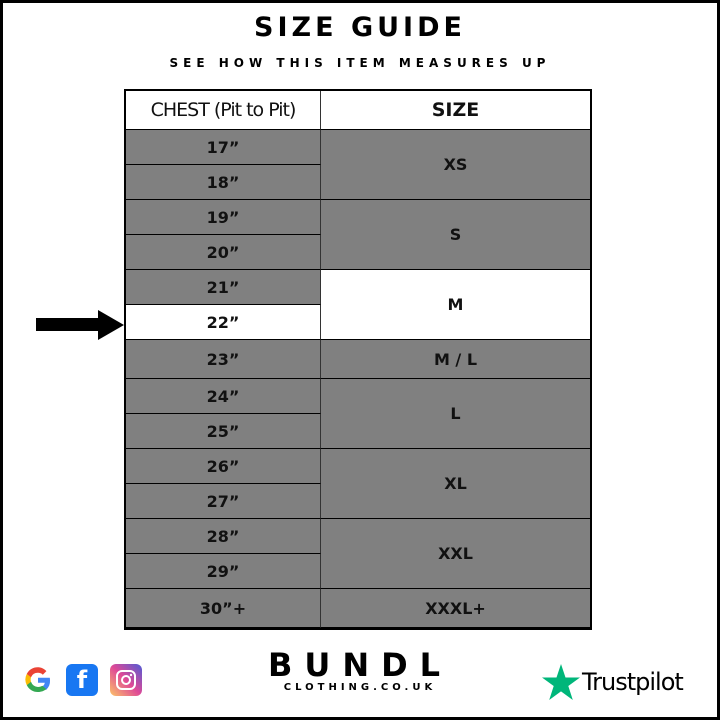 The height and width of the screenshot is (720, 720). What do you see at coordinates (38, 680) in the screenshot?
I see `google-icon` at bounding box center [38, 680].